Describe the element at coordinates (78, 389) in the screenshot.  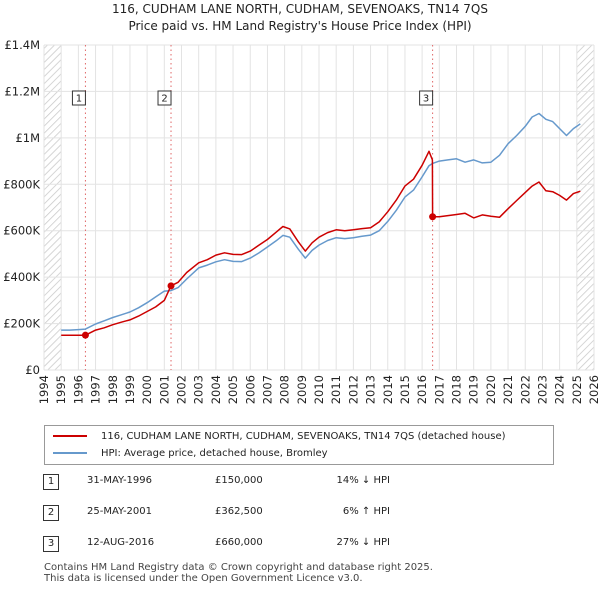
I see `x-tick-label: 1996` at that location.